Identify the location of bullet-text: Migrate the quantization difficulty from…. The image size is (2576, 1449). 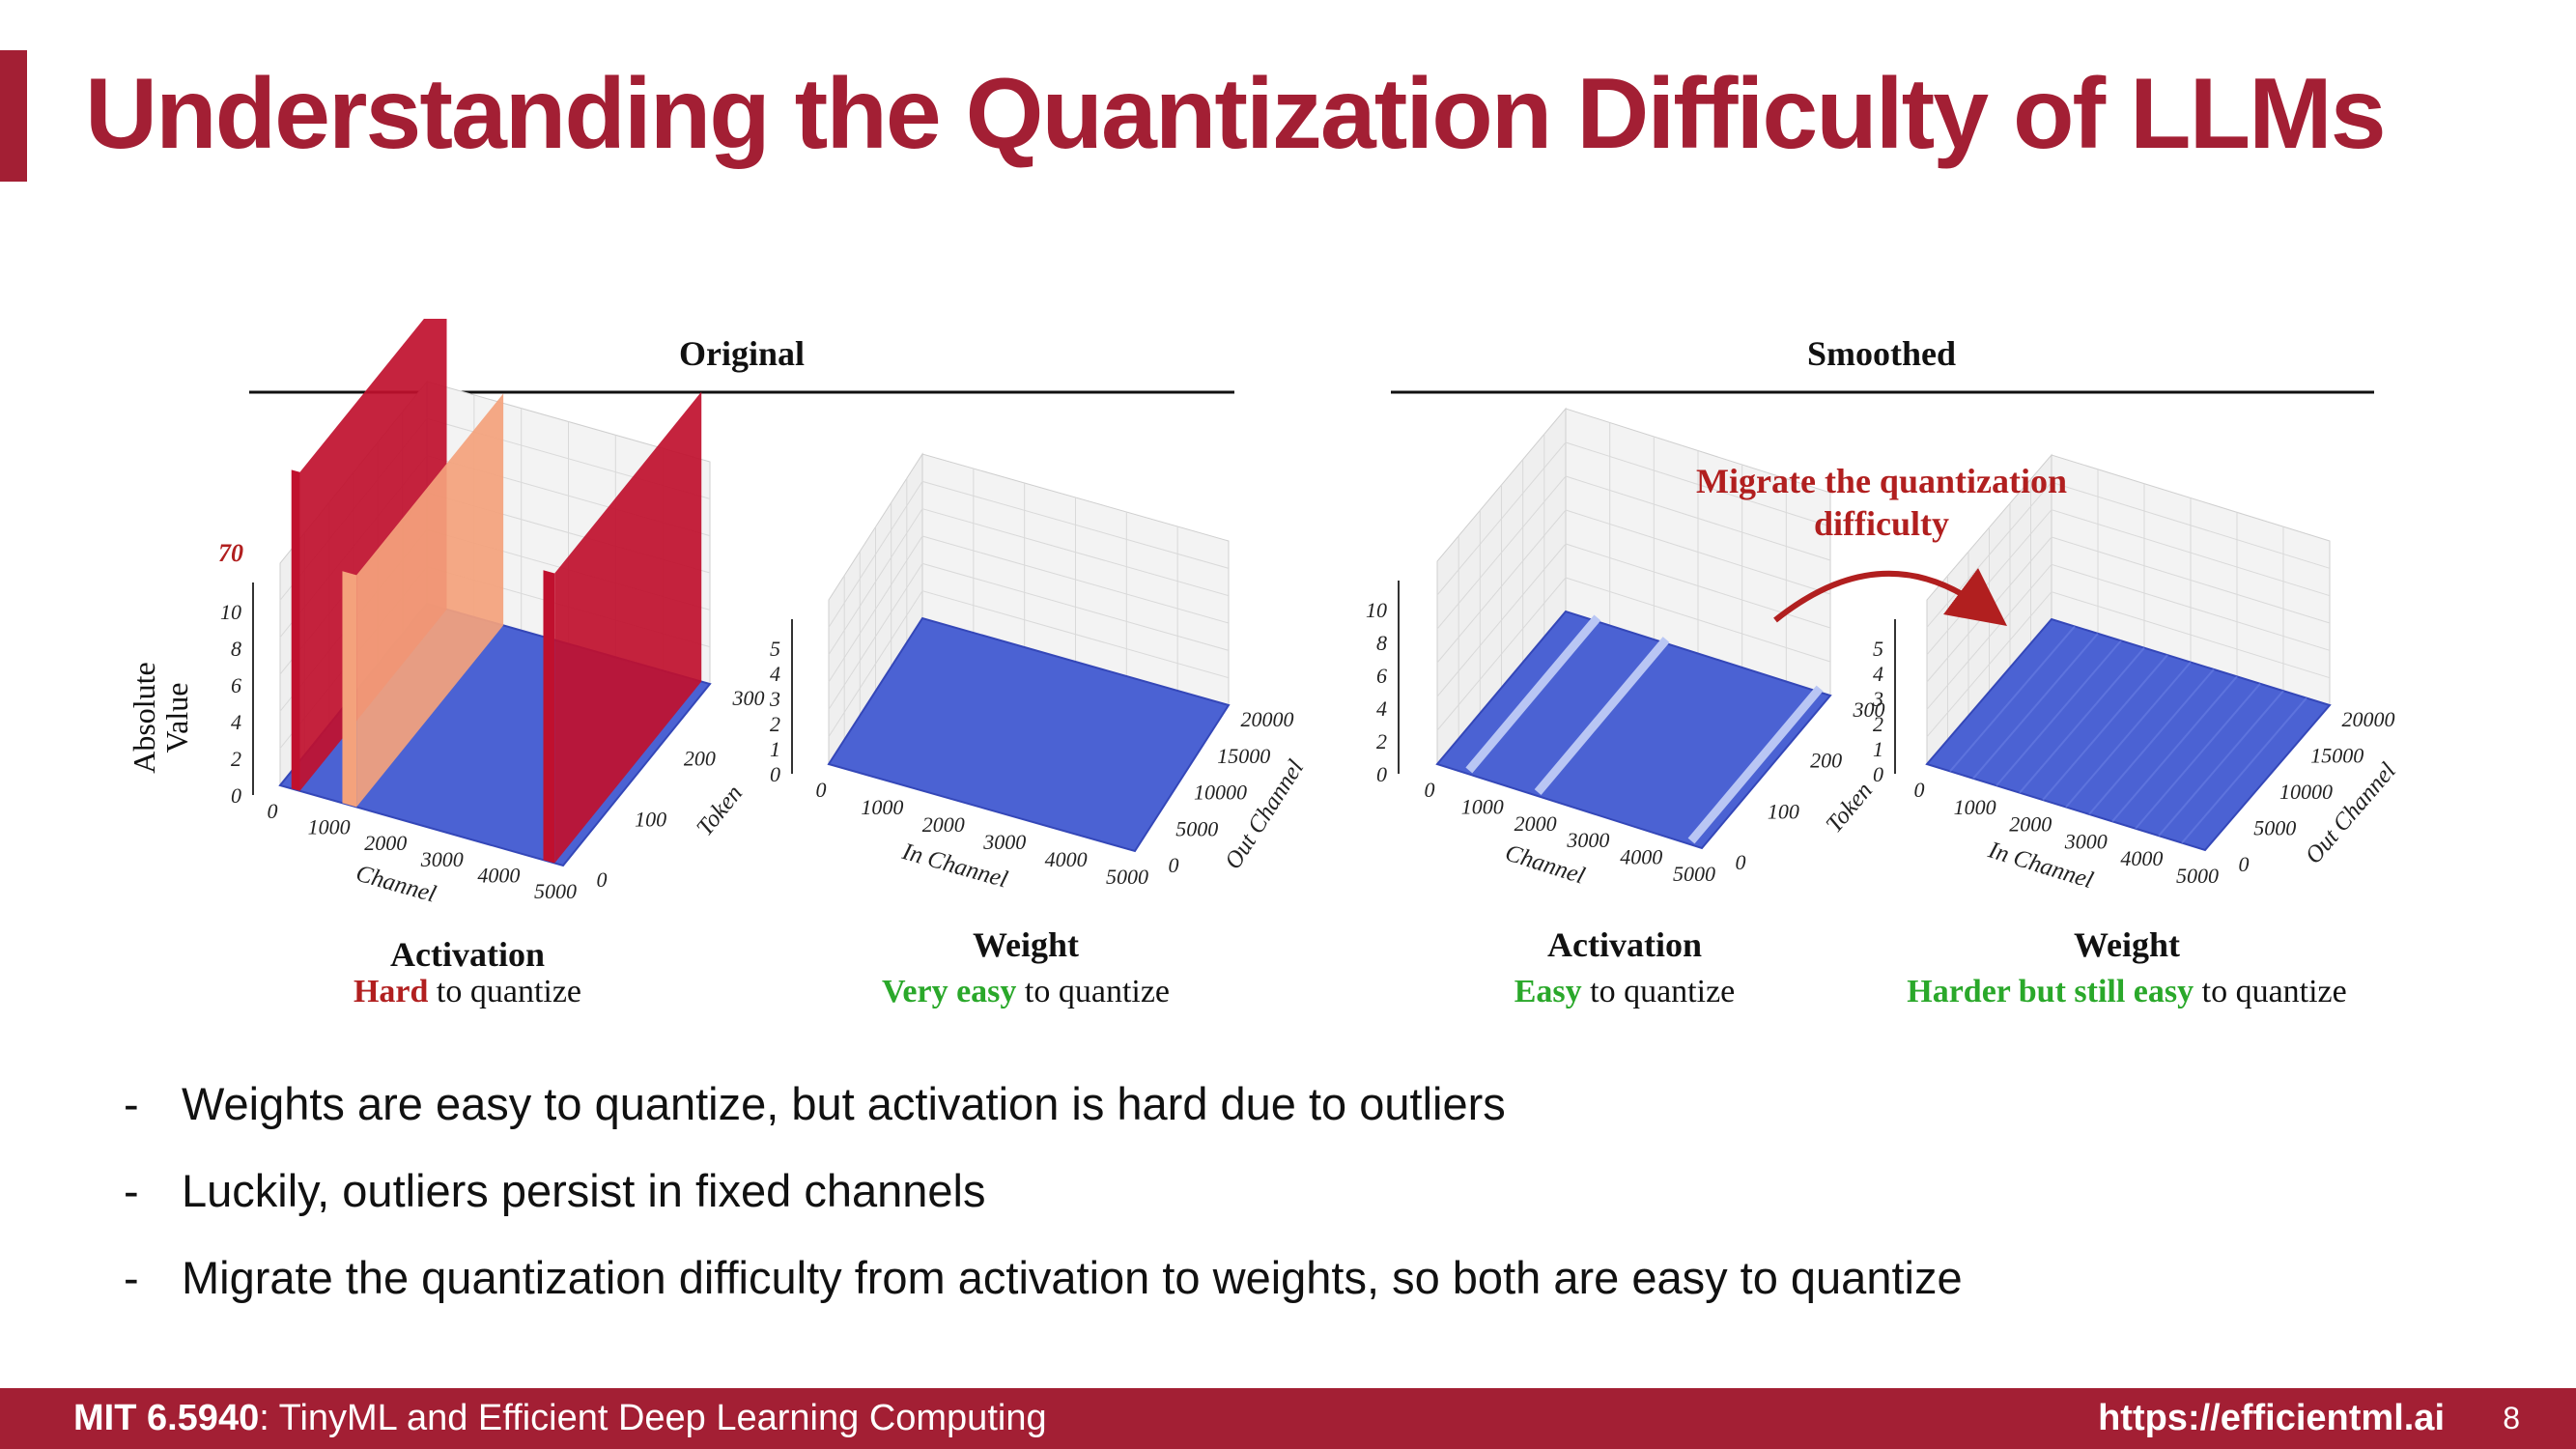
(1072, 1277).